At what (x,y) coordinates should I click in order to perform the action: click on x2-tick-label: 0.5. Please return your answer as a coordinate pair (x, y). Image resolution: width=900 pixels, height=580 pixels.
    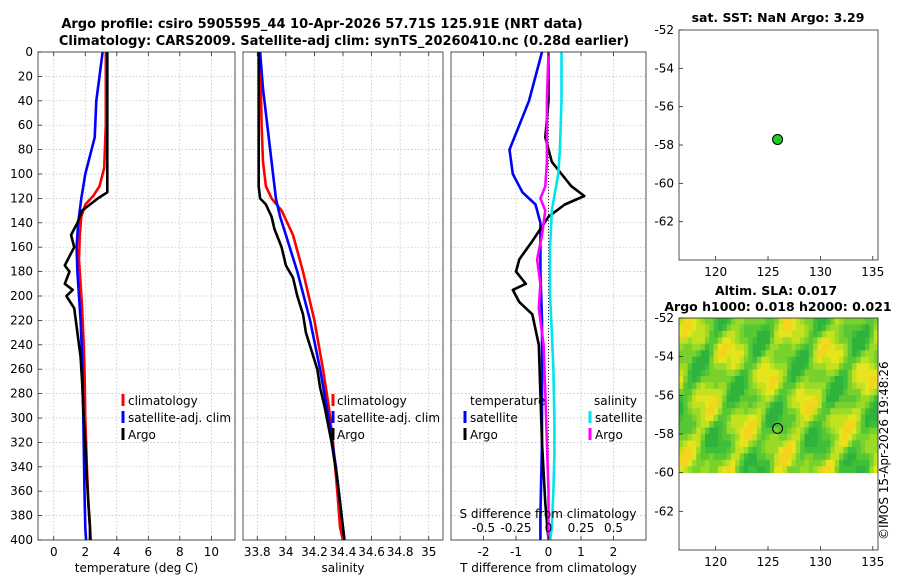
    Looking at the image, I should click on (613, 528).